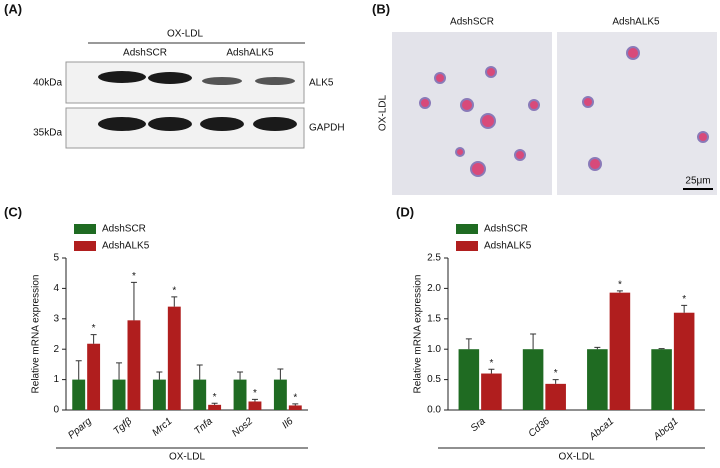 This screenshot has width=720, height=468. I want to click on x-tick-label: Sra, so click(478, 425).